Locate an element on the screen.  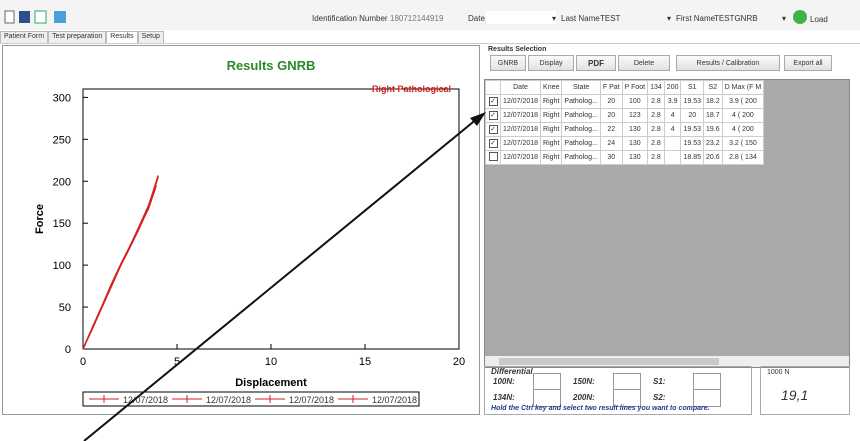
checkbox is located at coordinates (493, 156).